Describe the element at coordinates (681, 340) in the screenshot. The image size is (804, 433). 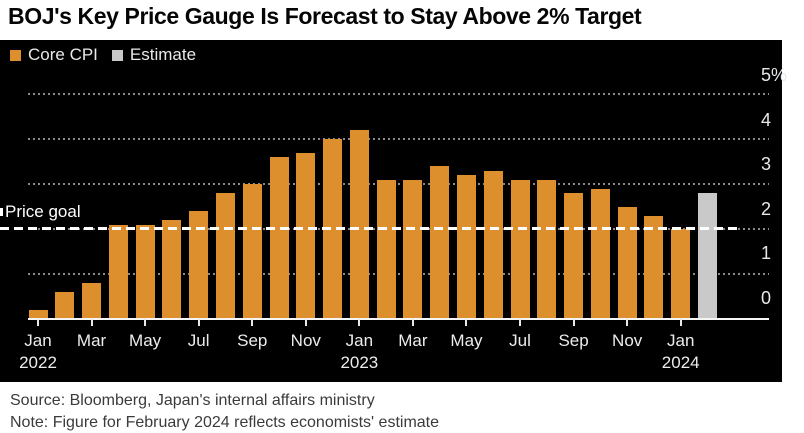
I see `x-label-jan-24: Jan` at that location.